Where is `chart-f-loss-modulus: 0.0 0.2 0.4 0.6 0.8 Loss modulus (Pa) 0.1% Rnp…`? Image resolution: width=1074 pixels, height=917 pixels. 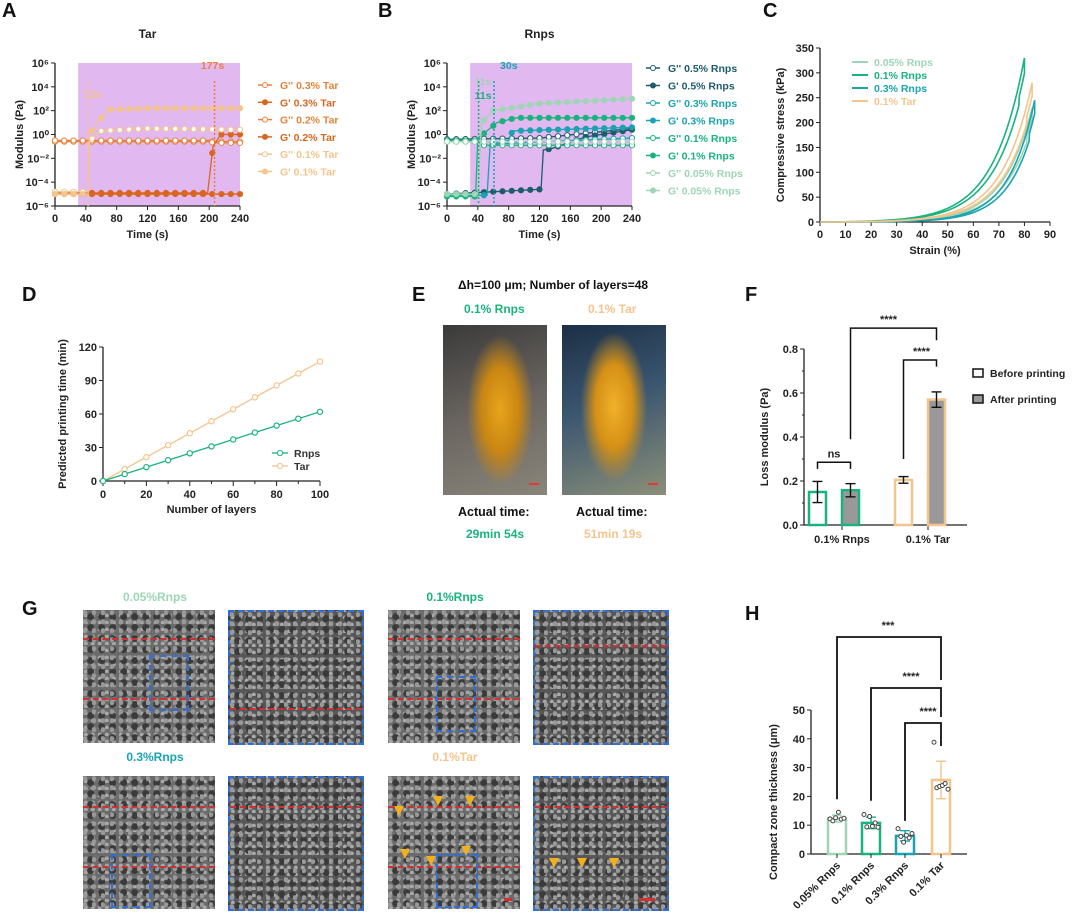
chart-f-loss-modulus: 0.0 0.2 0.4 0.6 0.8 Loss modulus (Pa) 0.1% Rnp… is located at coordinates (912, 430).